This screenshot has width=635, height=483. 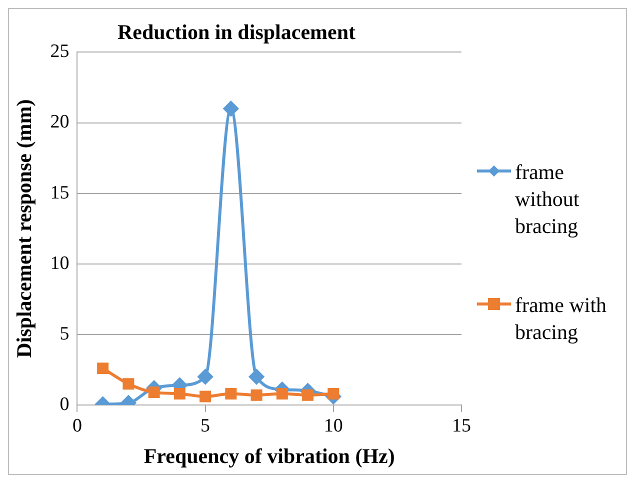 I want to click on x-tick-label: 5, so click(x=205, y=425).